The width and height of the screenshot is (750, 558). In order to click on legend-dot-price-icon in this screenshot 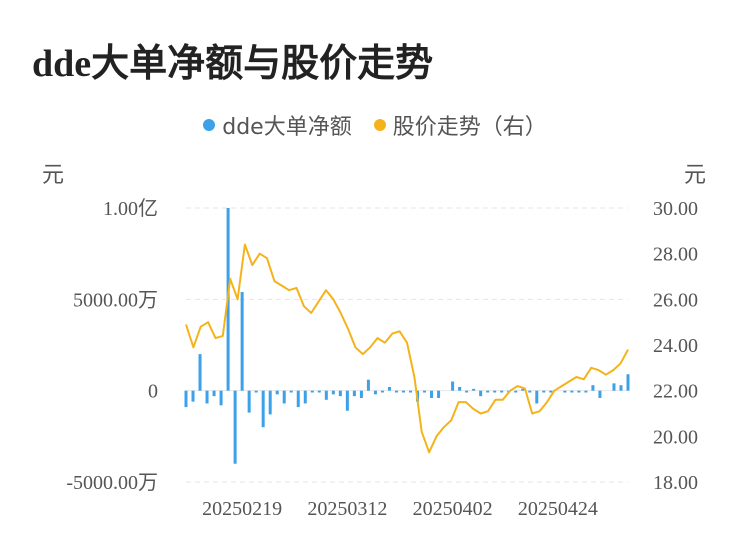, I will do `click(379, 125)`.